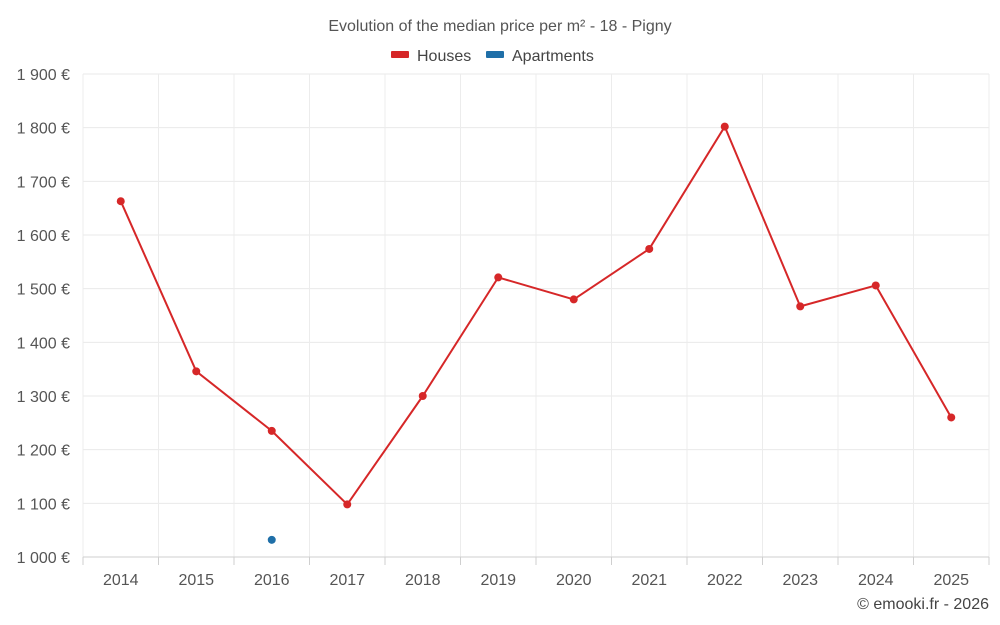  Describe the element at coordinates (43, 290) in the screenshot. I see `y-tick-label: 1 500 €` at that location.